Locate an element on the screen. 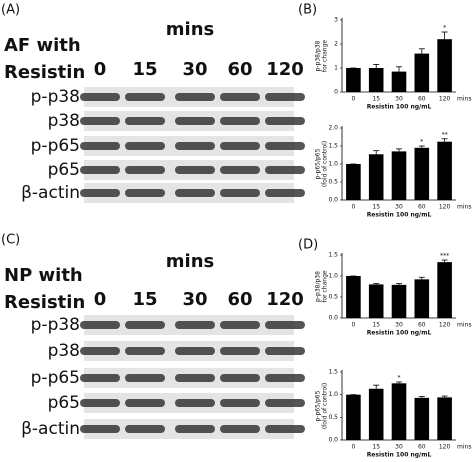  lane-label: 30 is located at coordinates (194, 69).